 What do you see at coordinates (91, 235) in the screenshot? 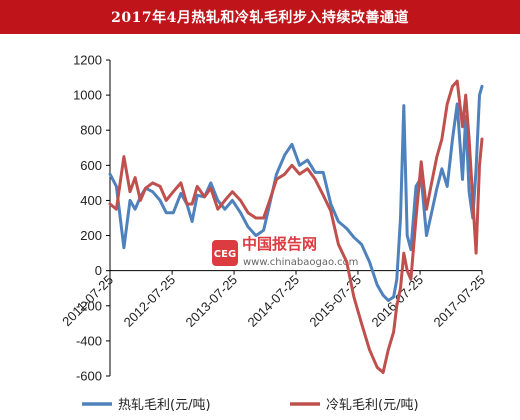
I see `y-tick-label: 200` at bounding box center [91, 235].